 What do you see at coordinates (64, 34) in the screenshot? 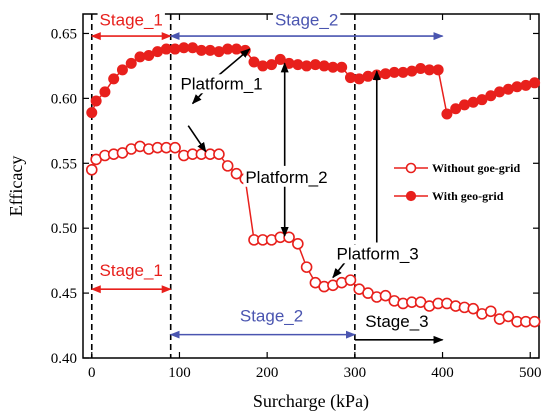
I see `y-tick-label: 0.65` at bounding box center [64, 34].